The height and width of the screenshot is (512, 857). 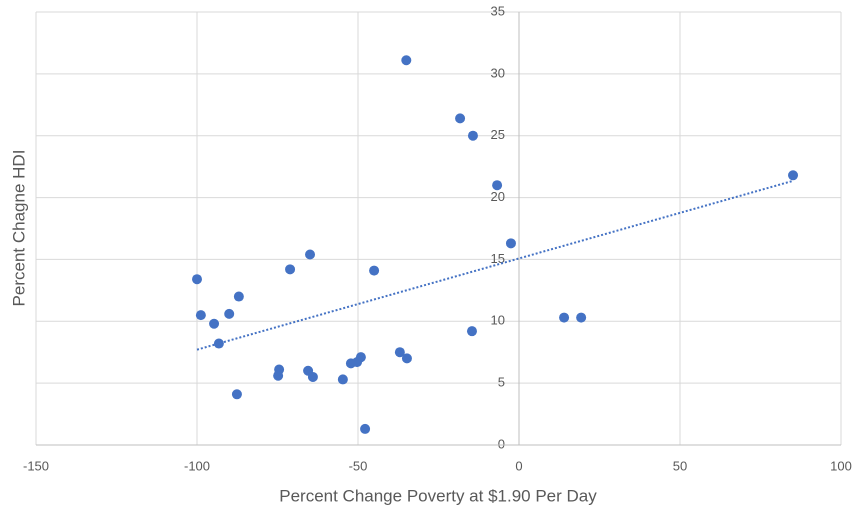 I want to click on y-tick-label: 35, so click(x=498, y=10).